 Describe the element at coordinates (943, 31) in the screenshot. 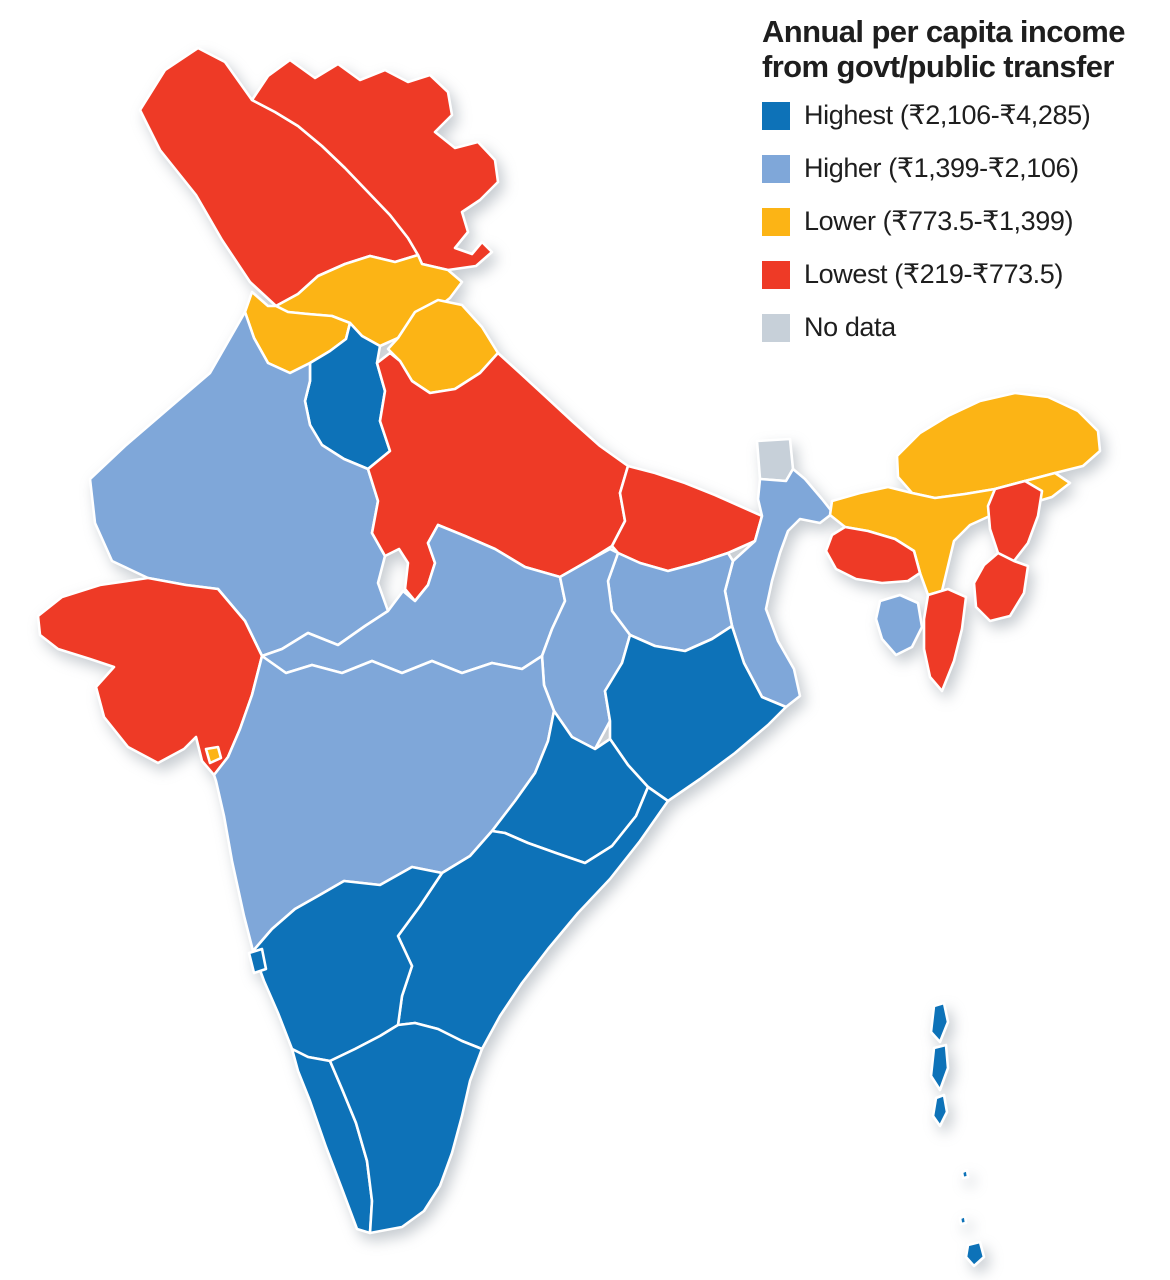

I see `title-line-1: Annual per capita income` at that location.